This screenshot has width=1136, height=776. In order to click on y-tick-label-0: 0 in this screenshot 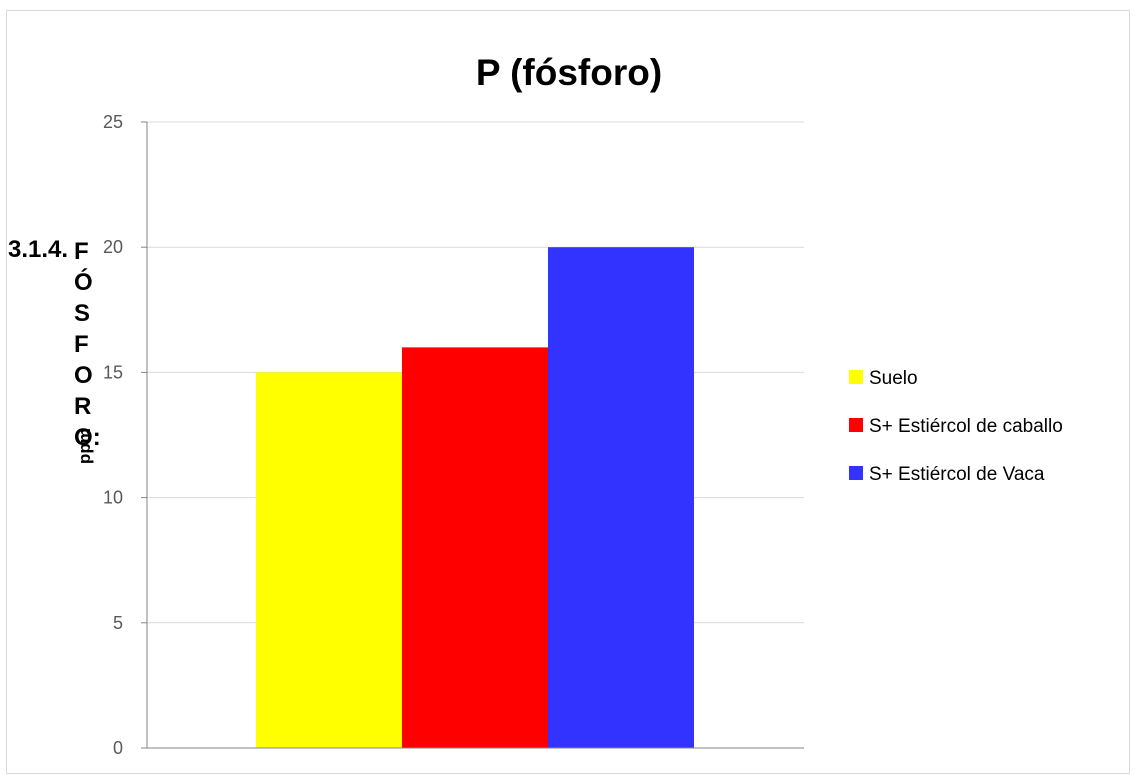, I will do `click(118, 748)`.